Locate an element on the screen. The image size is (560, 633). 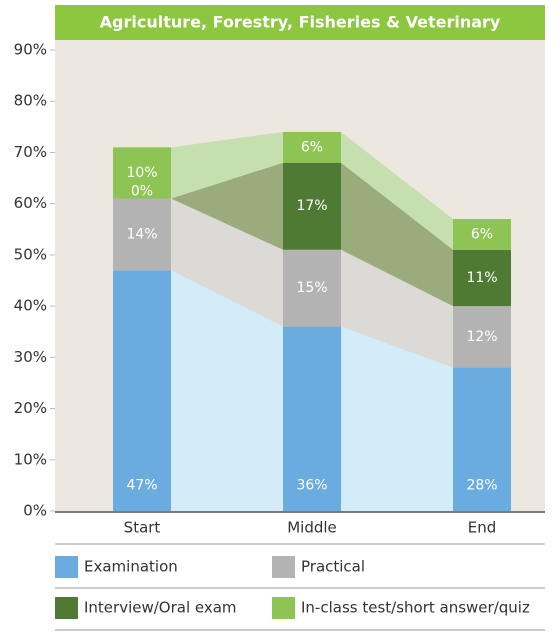
value-label: 11% is located at coordinates (481, 278).